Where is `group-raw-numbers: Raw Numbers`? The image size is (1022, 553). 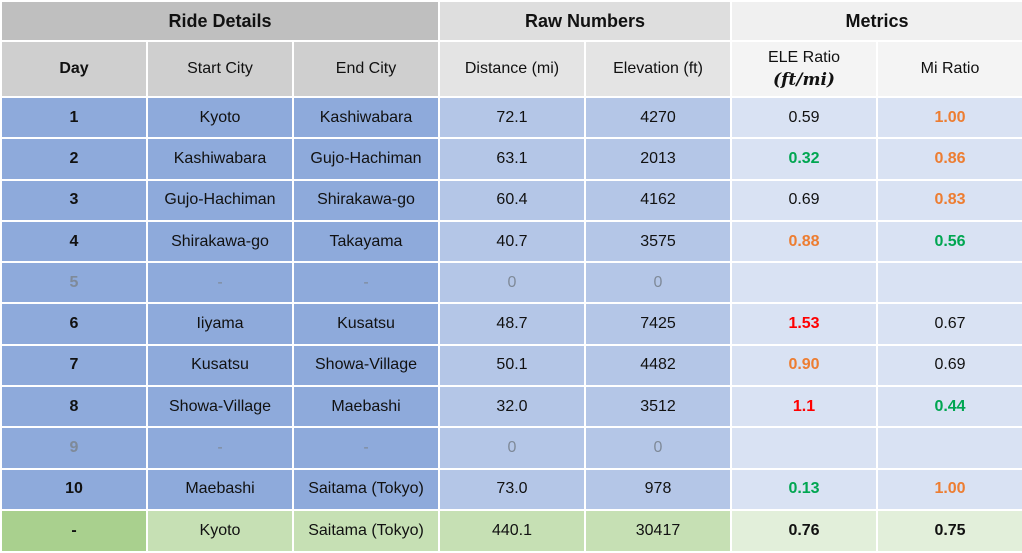 group-raw-numbers: Raw Numbers is located at coordinates (585, 21).